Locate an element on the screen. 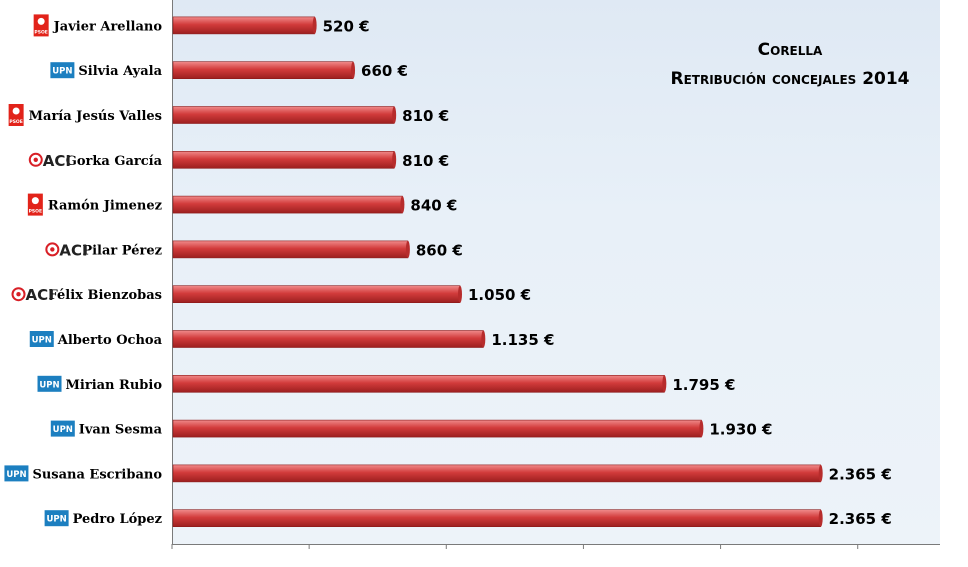 This screenshot has width=968, height=567. category-label: Ivan Sesma is located at coordinates (121, 430).